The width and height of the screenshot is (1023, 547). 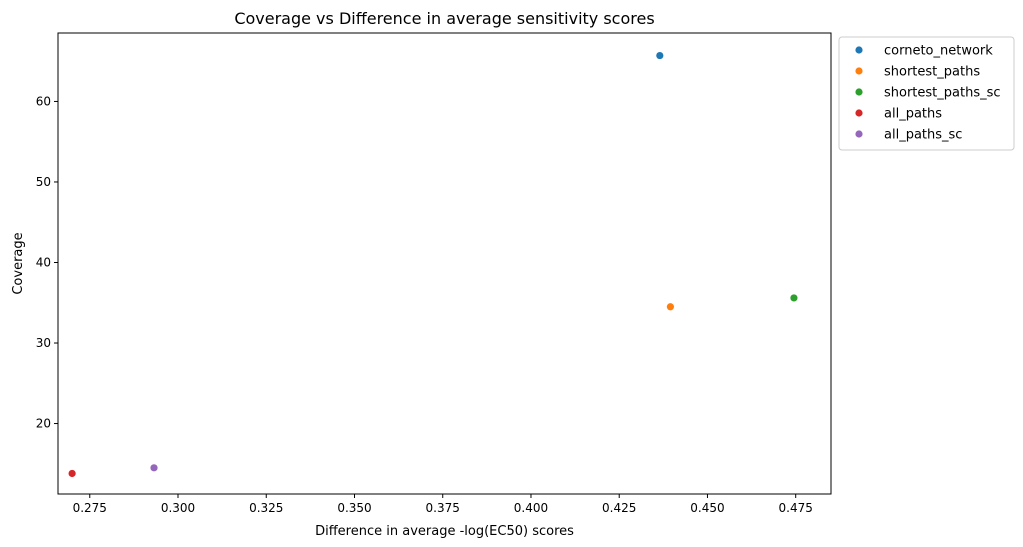 I want to click on y-tick-label: 60, so click(x=43, y=101).